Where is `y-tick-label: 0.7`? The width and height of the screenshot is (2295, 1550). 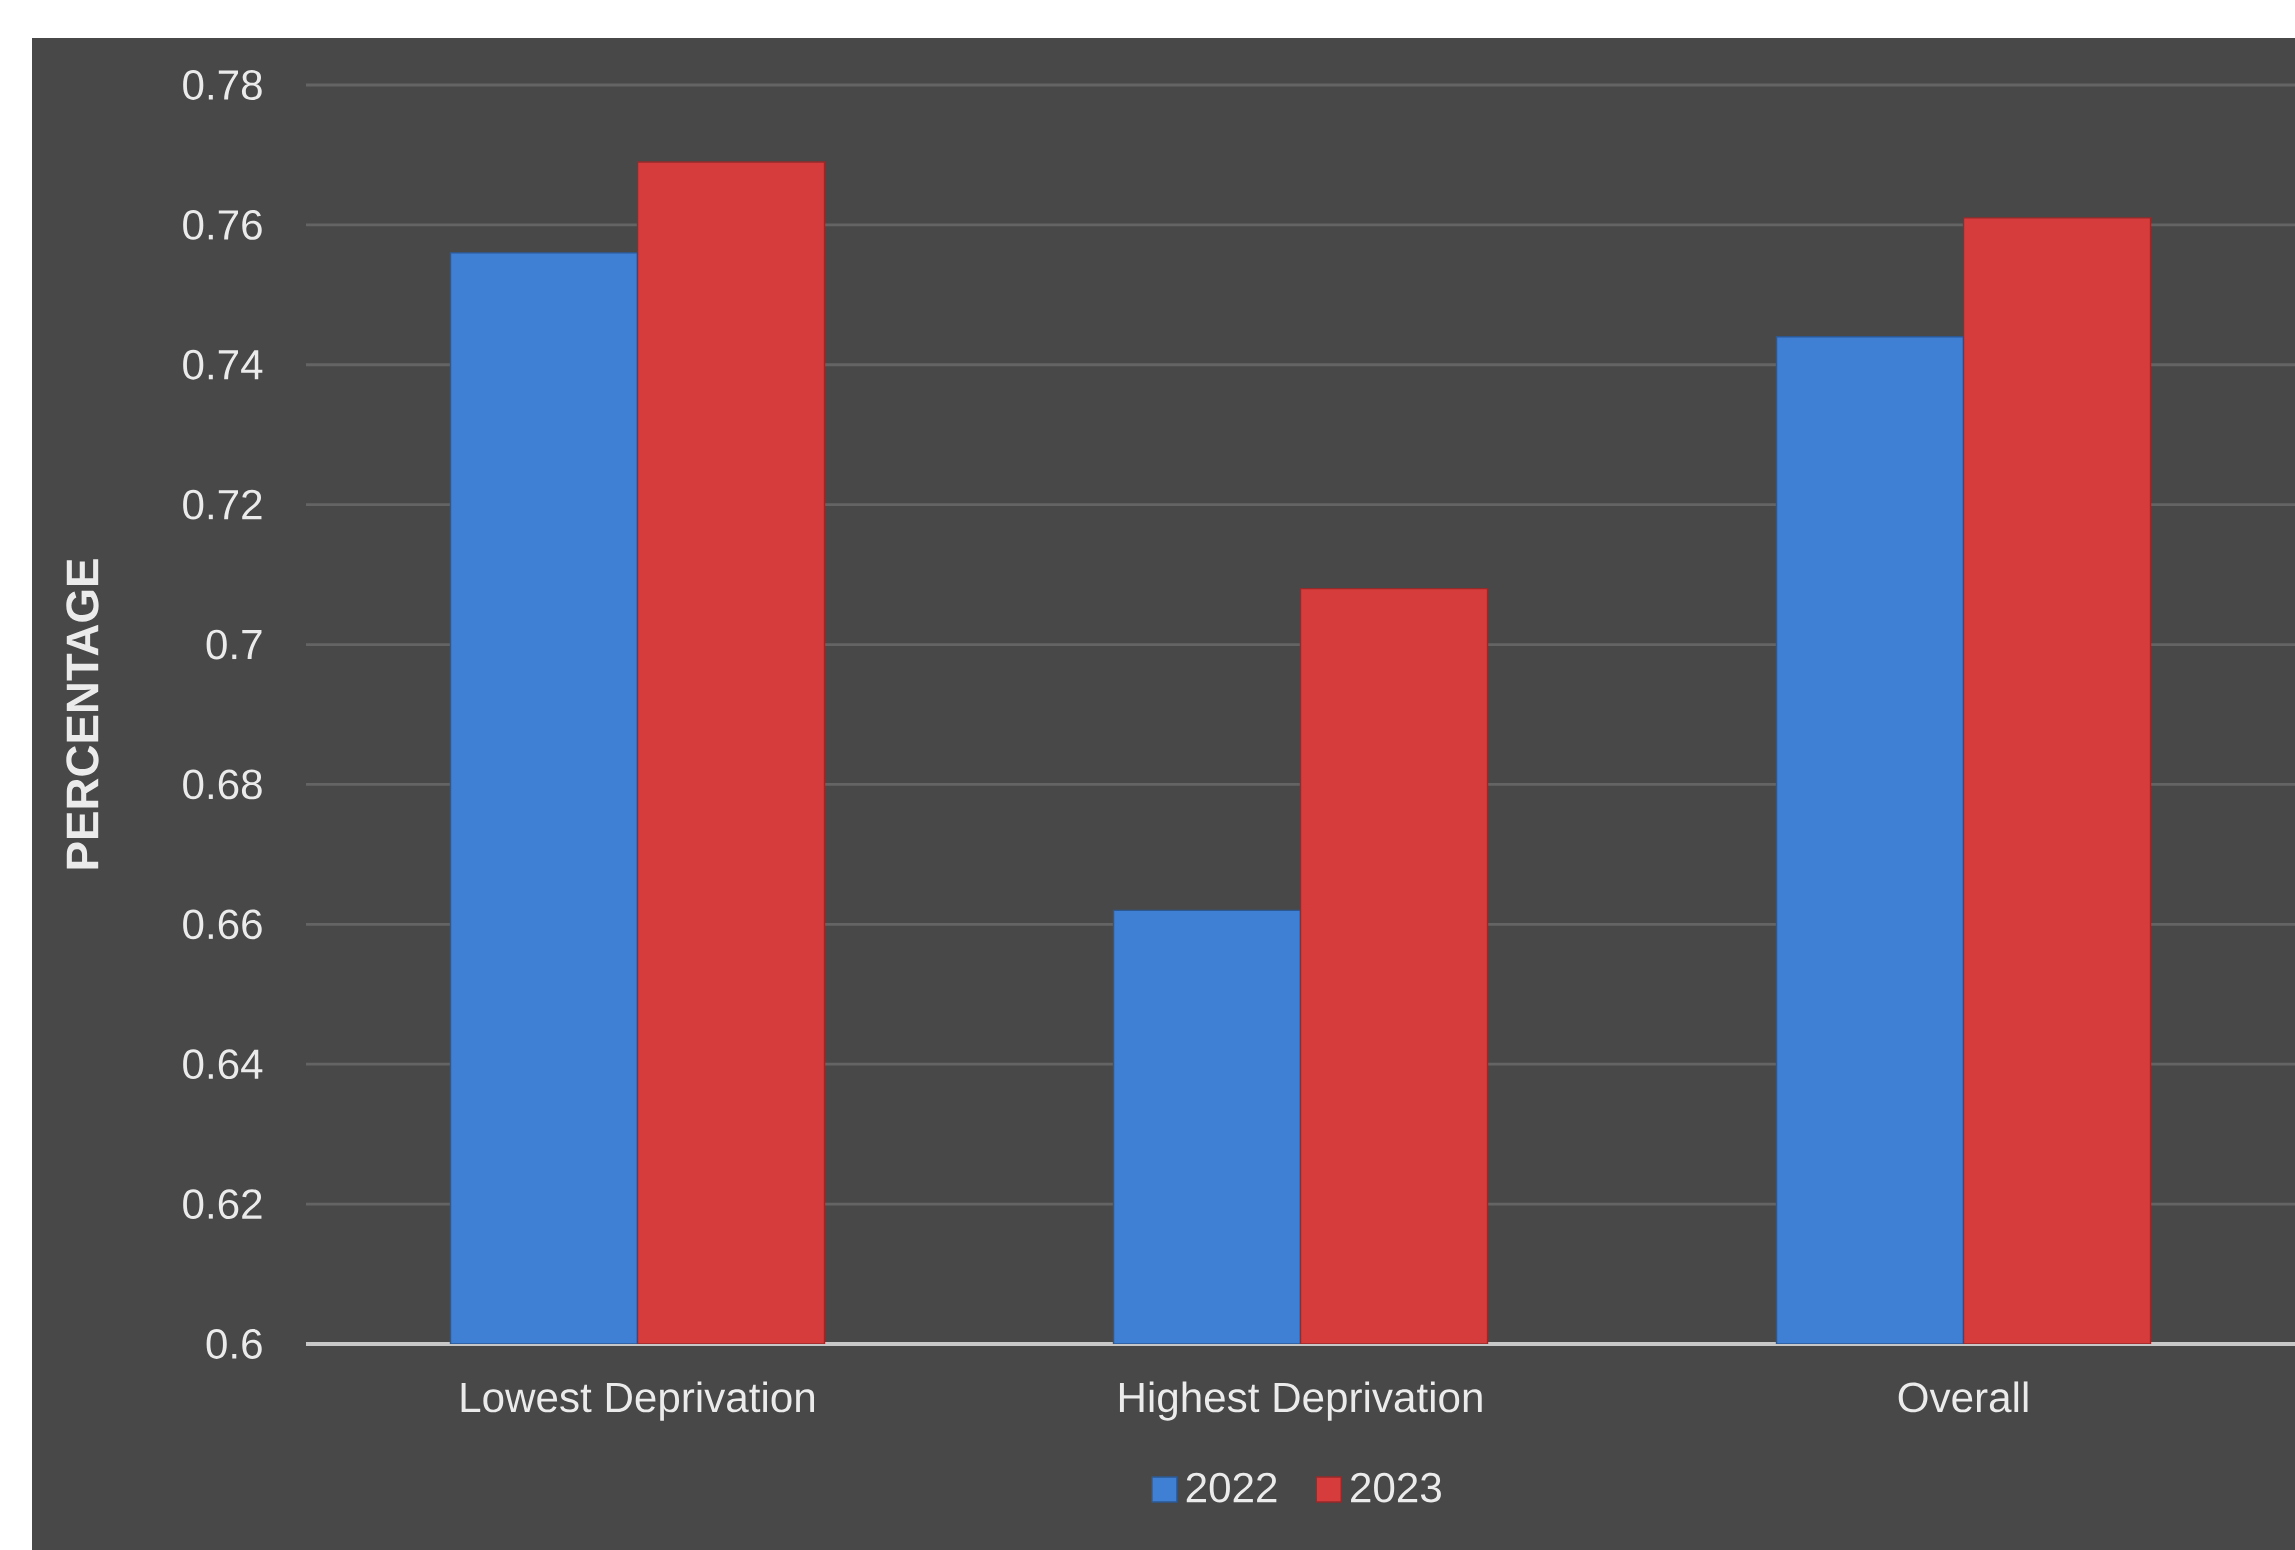 y-tick-label: 0.7 is located at coordinates (234, 644).